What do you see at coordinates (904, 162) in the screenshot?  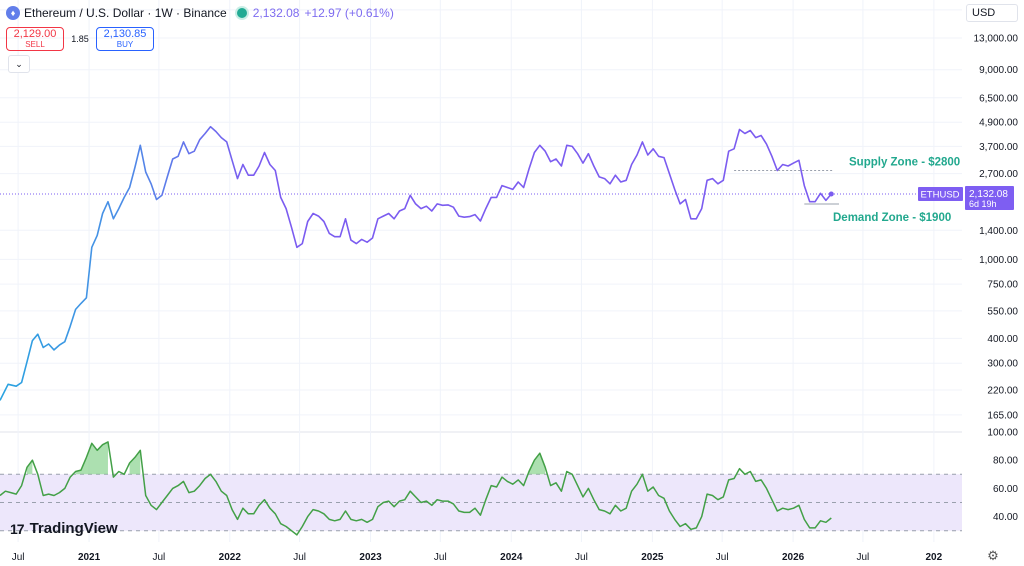 I see `zone-label: Supply Zone - $2800` at bounding box center [904, 162].